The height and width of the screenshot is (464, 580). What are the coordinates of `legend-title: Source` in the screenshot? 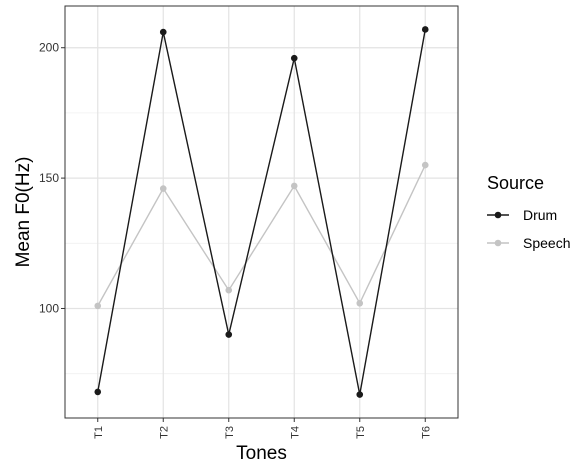 It's located at (515, 183).